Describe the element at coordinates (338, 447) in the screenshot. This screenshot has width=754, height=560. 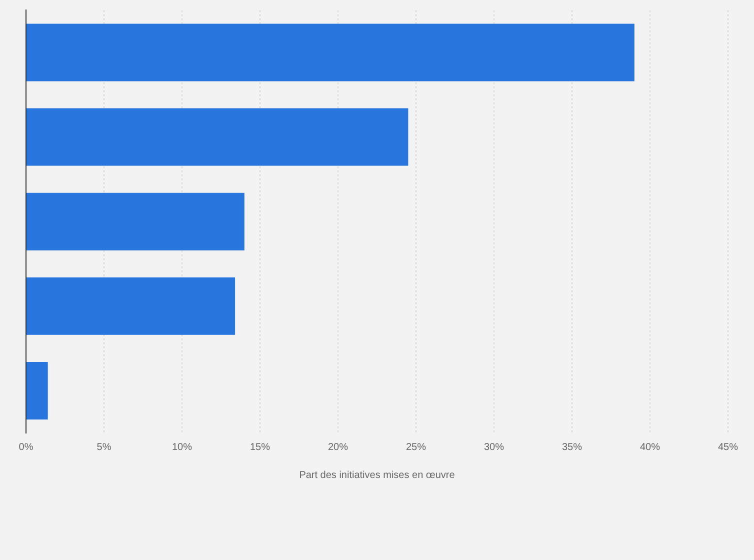
I see `x-tick-label: 20%` at that location.